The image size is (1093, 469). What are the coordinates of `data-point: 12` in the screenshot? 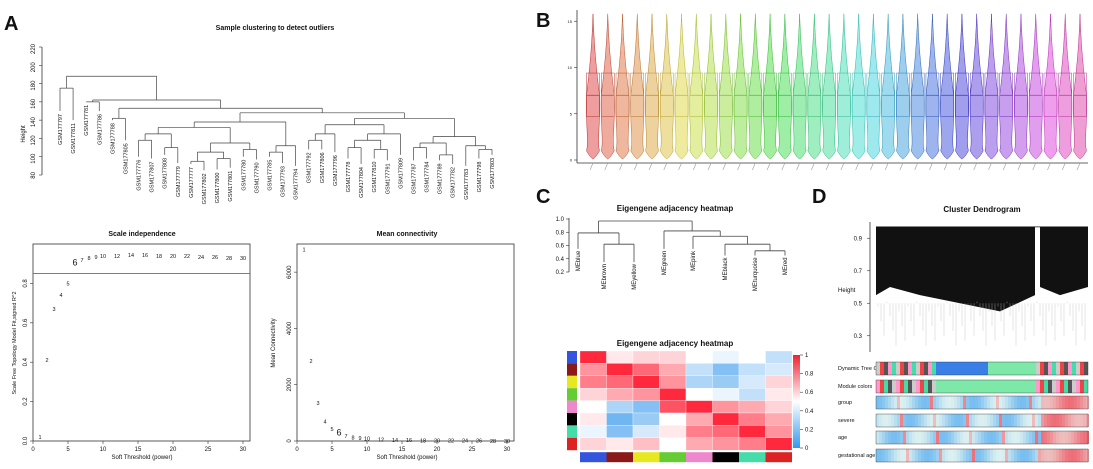 It's located at (117, 257).